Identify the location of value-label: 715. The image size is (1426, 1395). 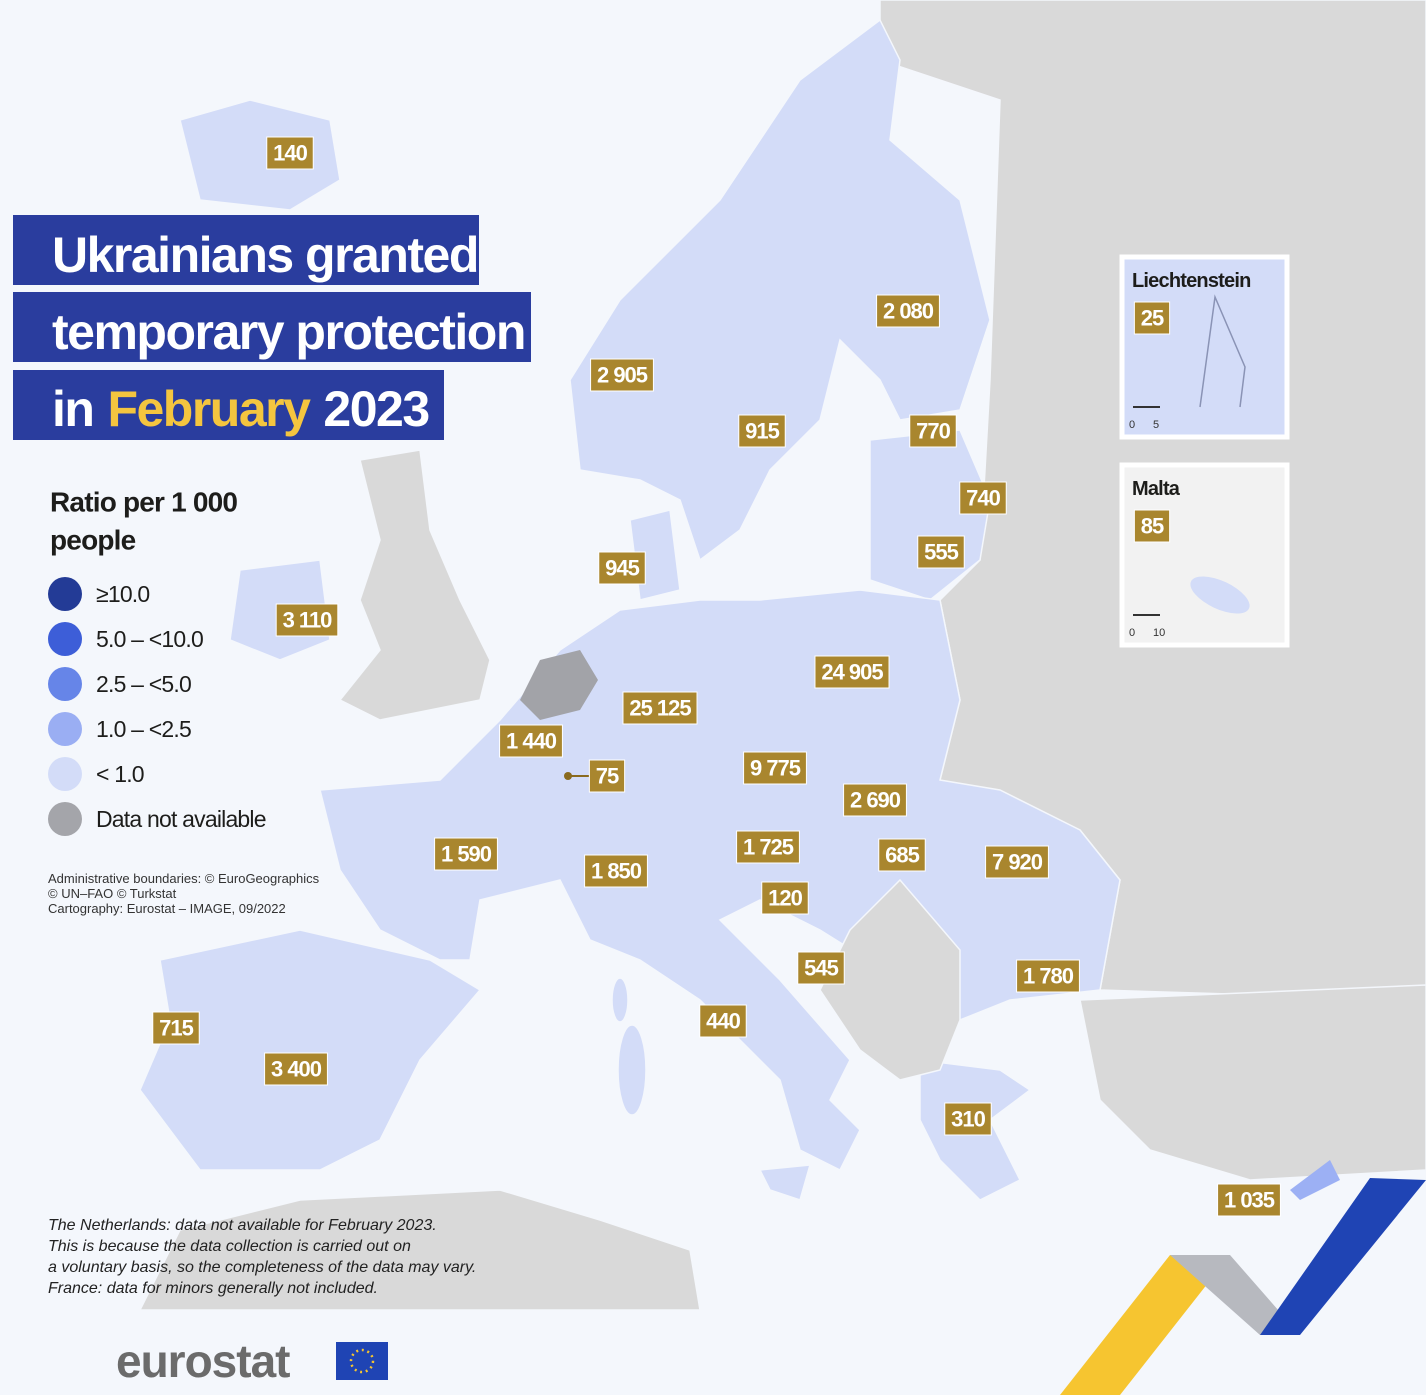
(176, 1028).